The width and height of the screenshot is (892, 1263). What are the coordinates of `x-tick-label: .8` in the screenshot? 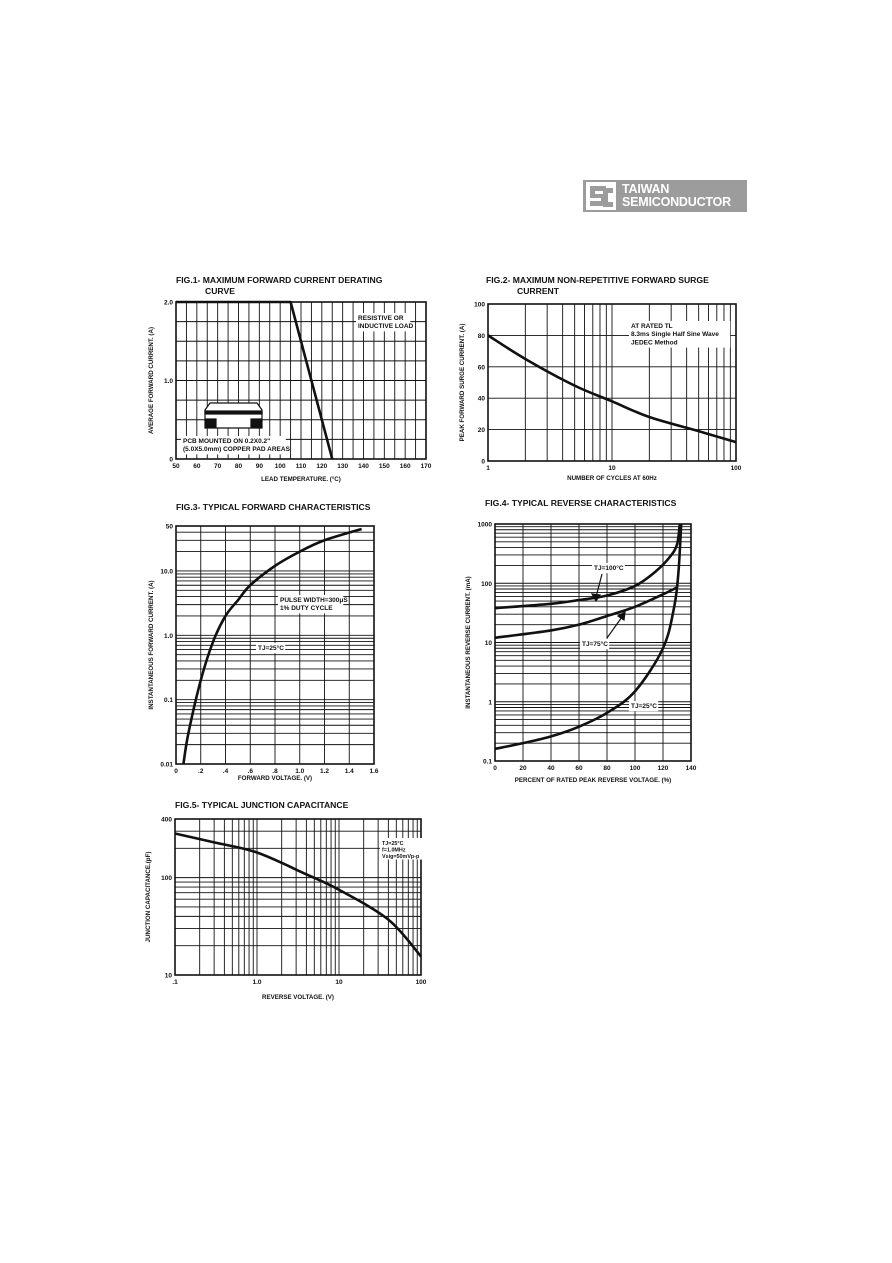 It's located at (275, 771).